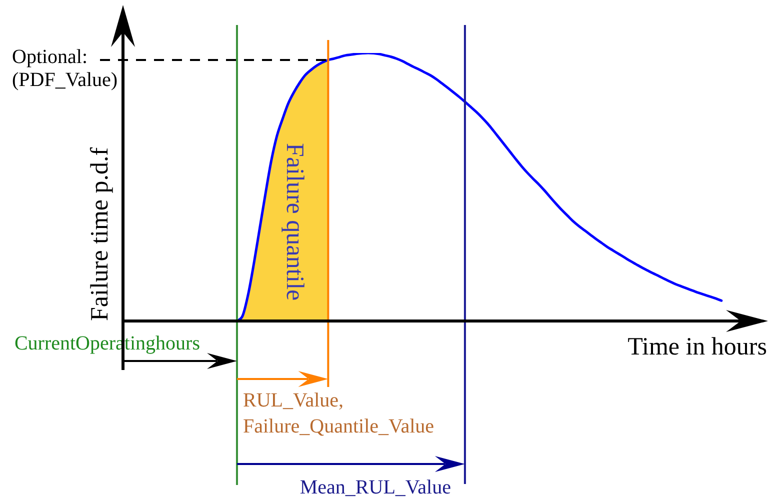 The width and height of the screenshot is (771, 499). What do you see at coordinates (100, 233) in the screenshot?
I see `y-axis-title: Failure time p.d.f` at bounding box center [100, 233].